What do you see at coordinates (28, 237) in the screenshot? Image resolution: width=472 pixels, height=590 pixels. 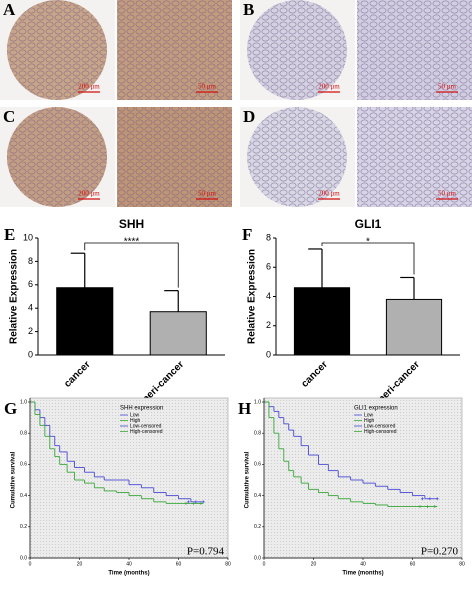 I see `y-tick-label: 10` at bounding box center [28, 237].